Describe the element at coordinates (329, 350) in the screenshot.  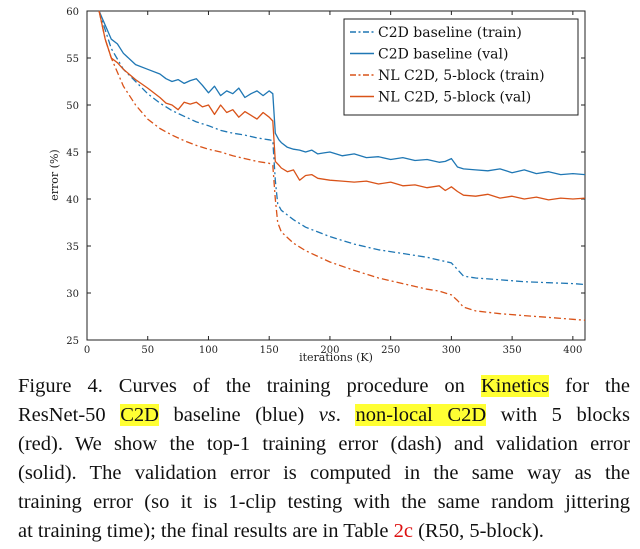
I see `x-tick-label: 200` at that location.